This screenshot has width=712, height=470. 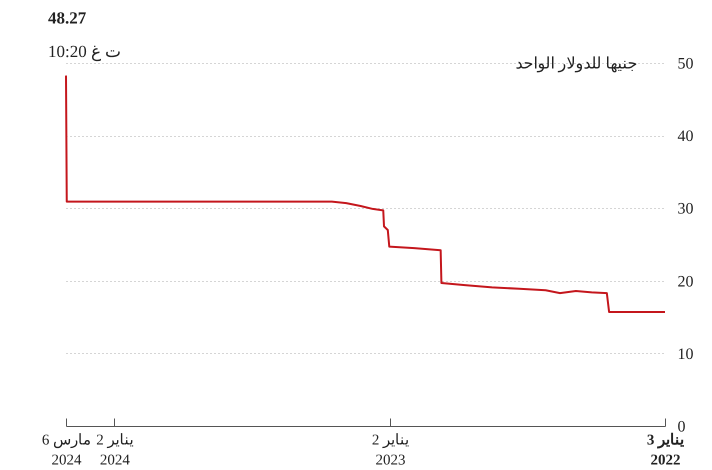 What do you see at coordinates (686, 354) in the screenshot?
I see `y-tick-label: 10` at bounding box center [686, 354].